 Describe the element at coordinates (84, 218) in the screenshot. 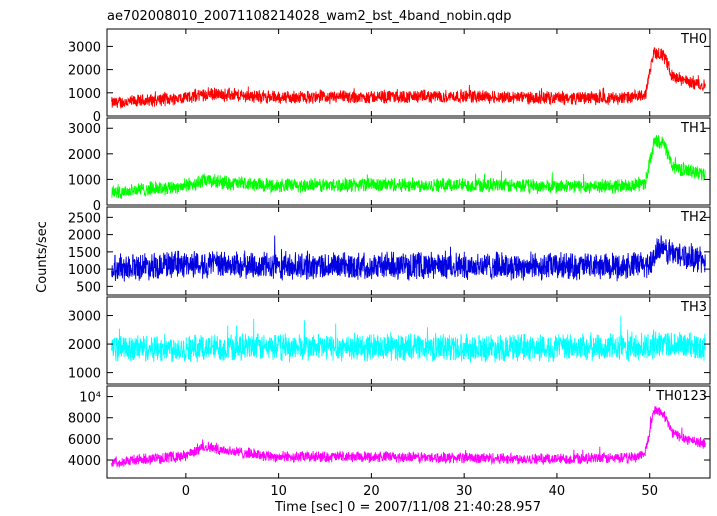

I see `y-tick-label: 2500` at that location.